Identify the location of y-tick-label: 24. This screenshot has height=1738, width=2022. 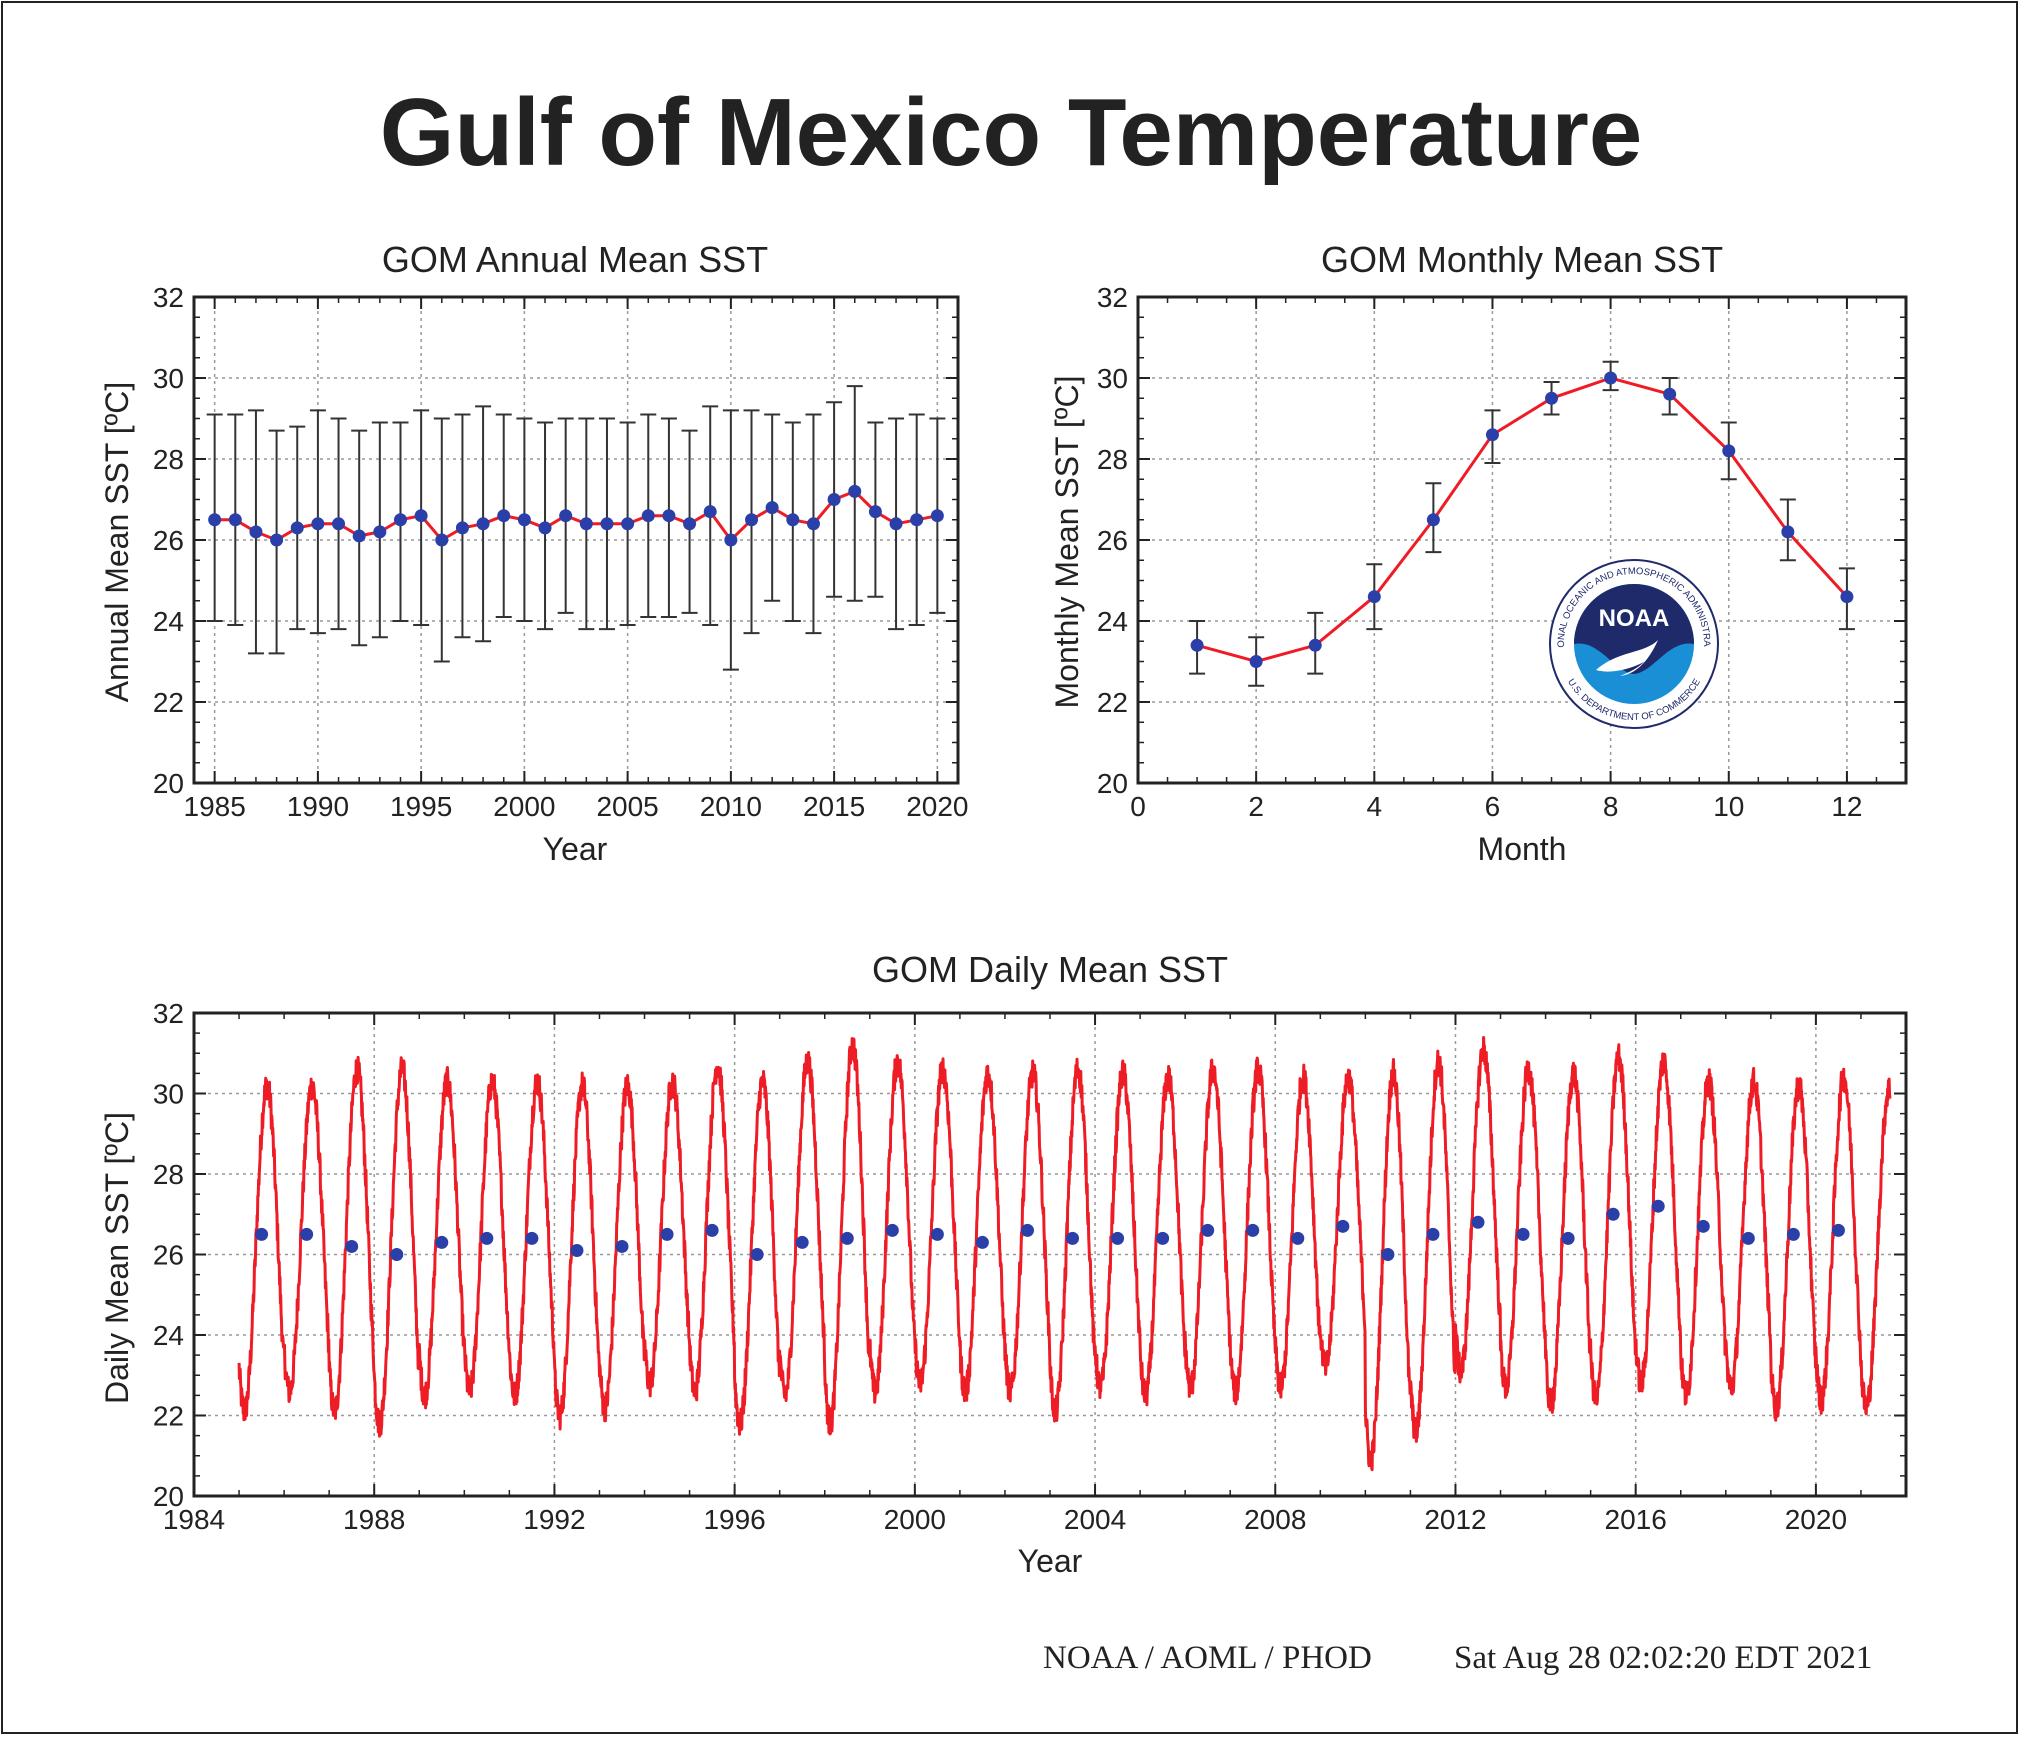
(1112, 621).